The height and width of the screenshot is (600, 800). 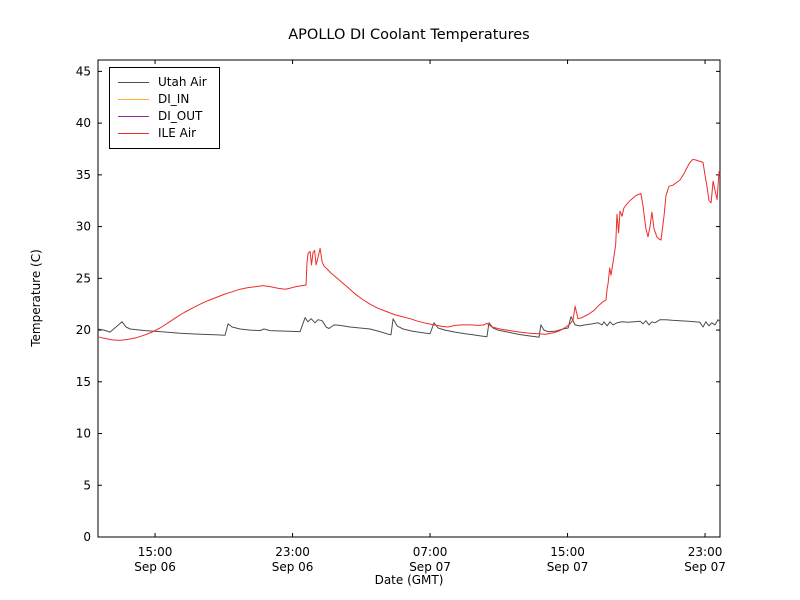 I want to click on x-axis-label: Date (GMT), so click(x=409, y=580).